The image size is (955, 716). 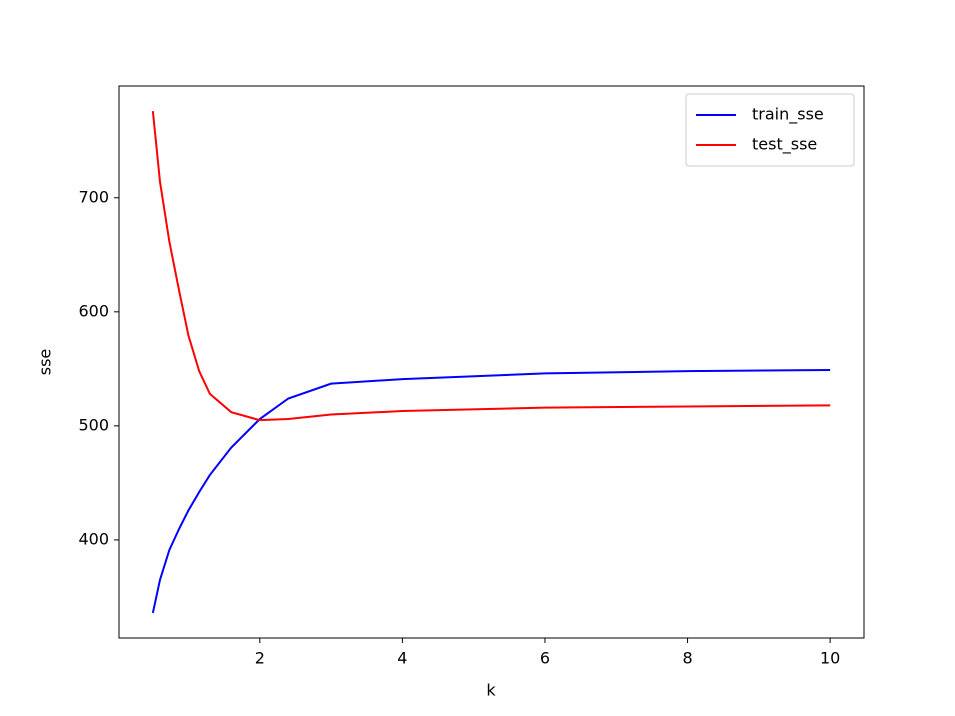 What do you see at coordinates (93, 310) in the screenshot?
I see `y-tick-label: 600` at bounding box center [93, 310].